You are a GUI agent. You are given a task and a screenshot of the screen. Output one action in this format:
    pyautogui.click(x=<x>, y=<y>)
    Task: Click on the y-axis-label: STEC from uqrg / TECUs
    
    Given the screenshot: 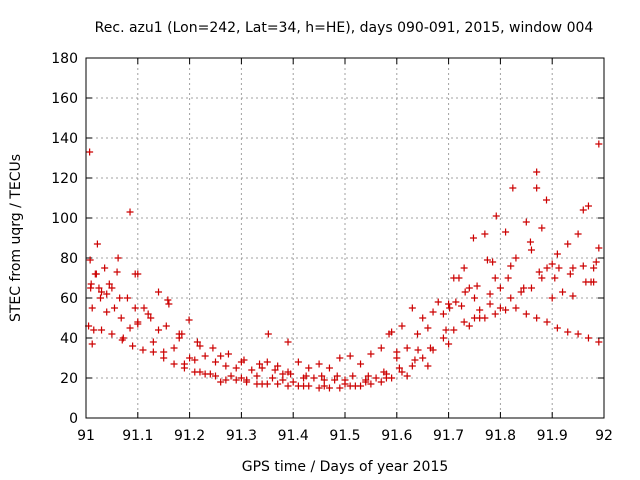 What is the action you would take?
    pyautogui.click(x=16, y=238)
    